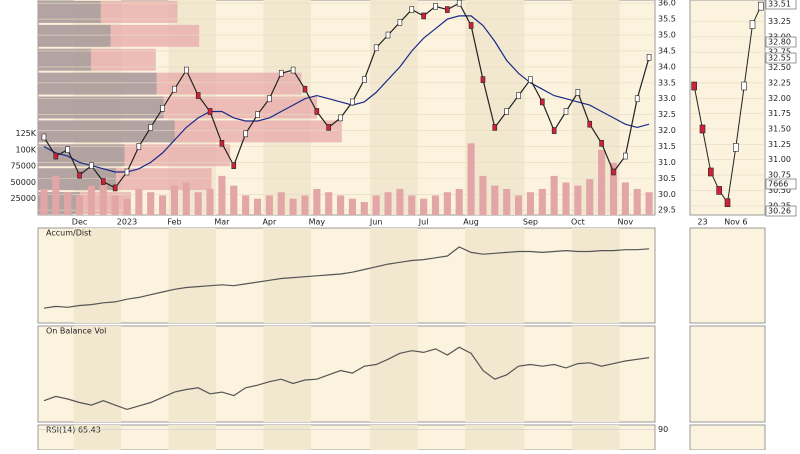  I want to click on price-label: 32.80, so click(779, 42).